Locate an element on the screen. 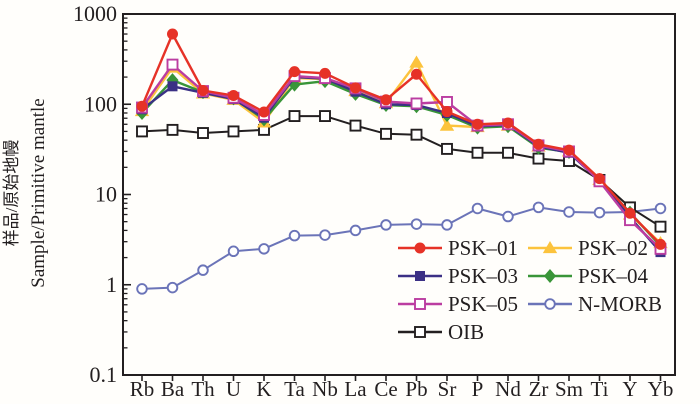 The image size is (700, 404). x-tick-label-Sm: Sm is located at coordinates (569, 389).